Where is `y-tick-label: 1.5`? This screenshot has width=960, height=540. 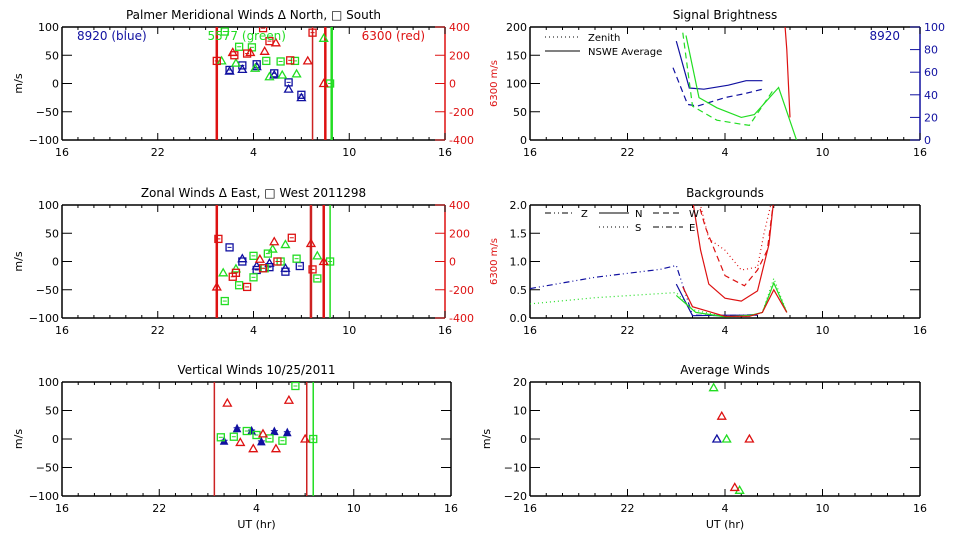 y-tick-label: 1.5 is located at coordinates (519, 233).